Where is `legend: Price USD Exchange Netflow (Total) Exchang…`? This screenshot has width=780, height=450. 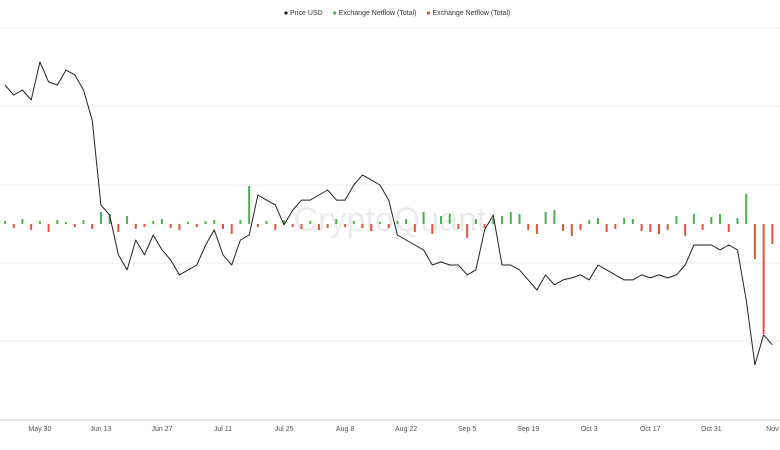
legend: Price USD Exchange Netflow (Total) Exchang… is located at coordinates (397, 13).